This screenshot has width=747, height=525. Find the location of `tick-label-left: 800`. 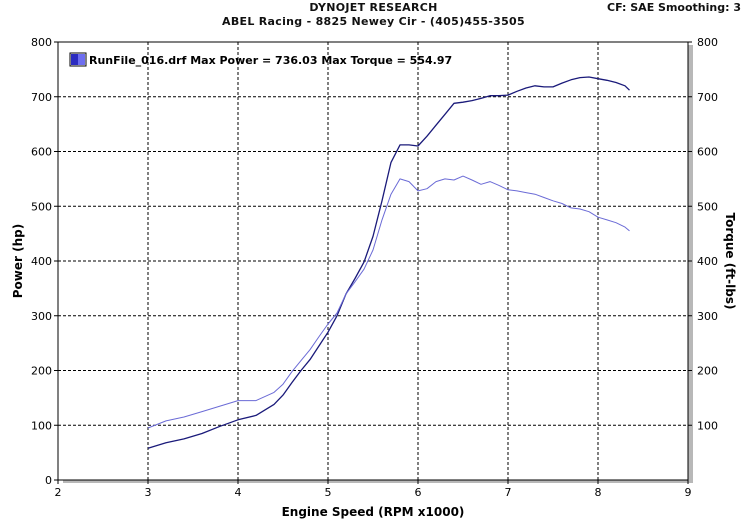

tick-label-left: 800 is located at coordinates (41, 42).